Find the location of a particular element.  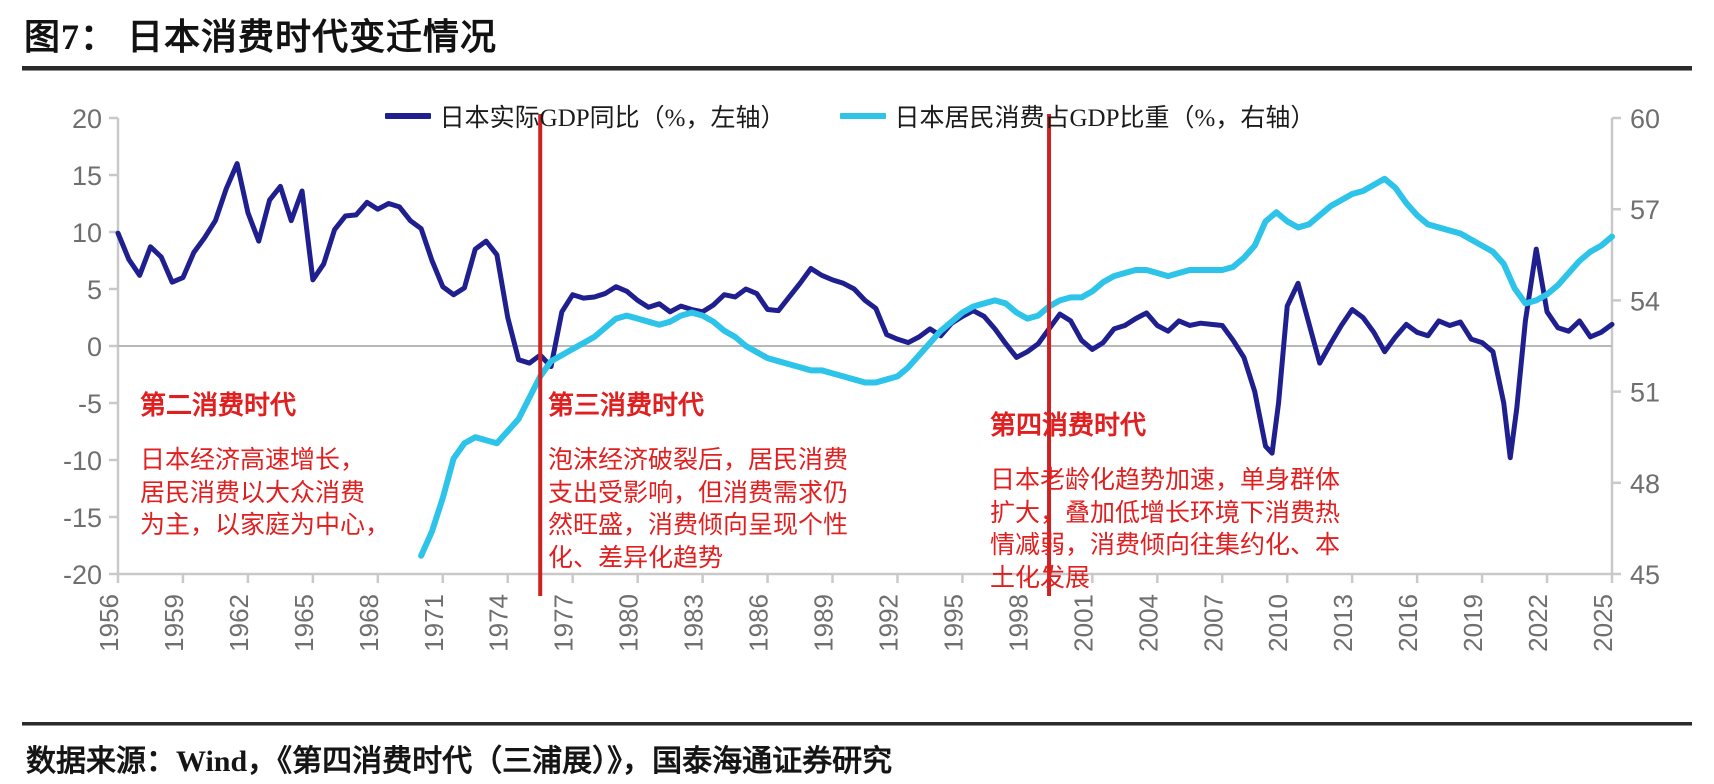

left-axis-tick-label: -10 is located at coordinates (82, 461).